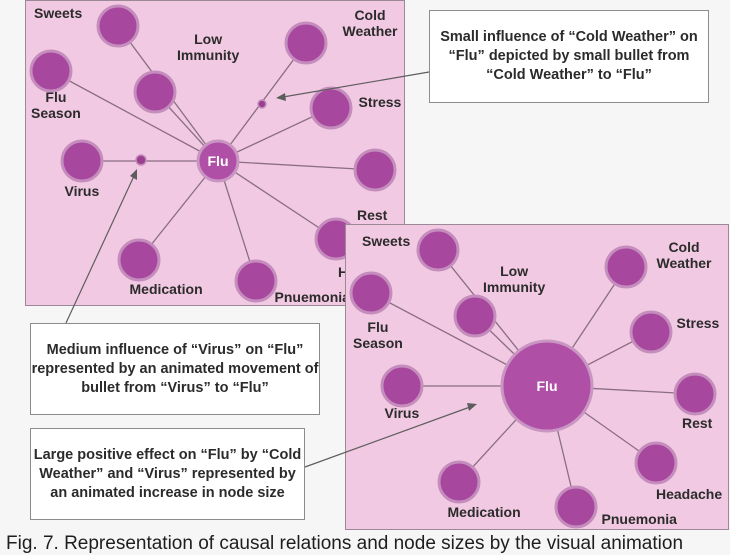 The image size is (730, 555). I want to click on edge-rest-to-flu, so click(296, 165).